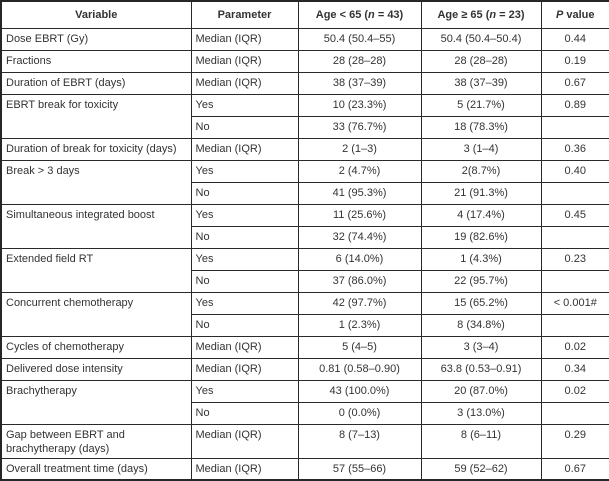  What do you see at coordinates (244, 14) in the screenshot?
I see `col-header-parameter: Parameter` at bounding box center [244, 14].